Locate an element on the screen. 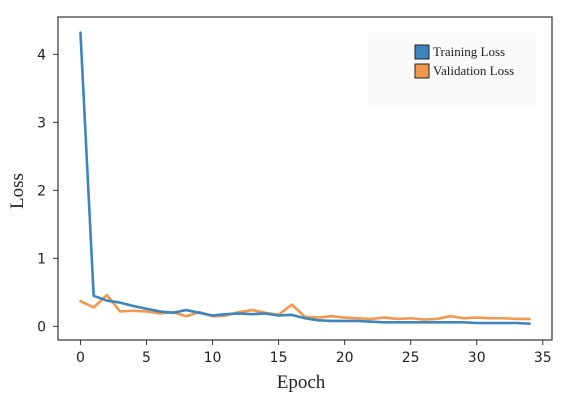 Image resolution: width=577 pixels, height=405 pixels. x-tick-label: 15 is located at coordinates (279, 358).